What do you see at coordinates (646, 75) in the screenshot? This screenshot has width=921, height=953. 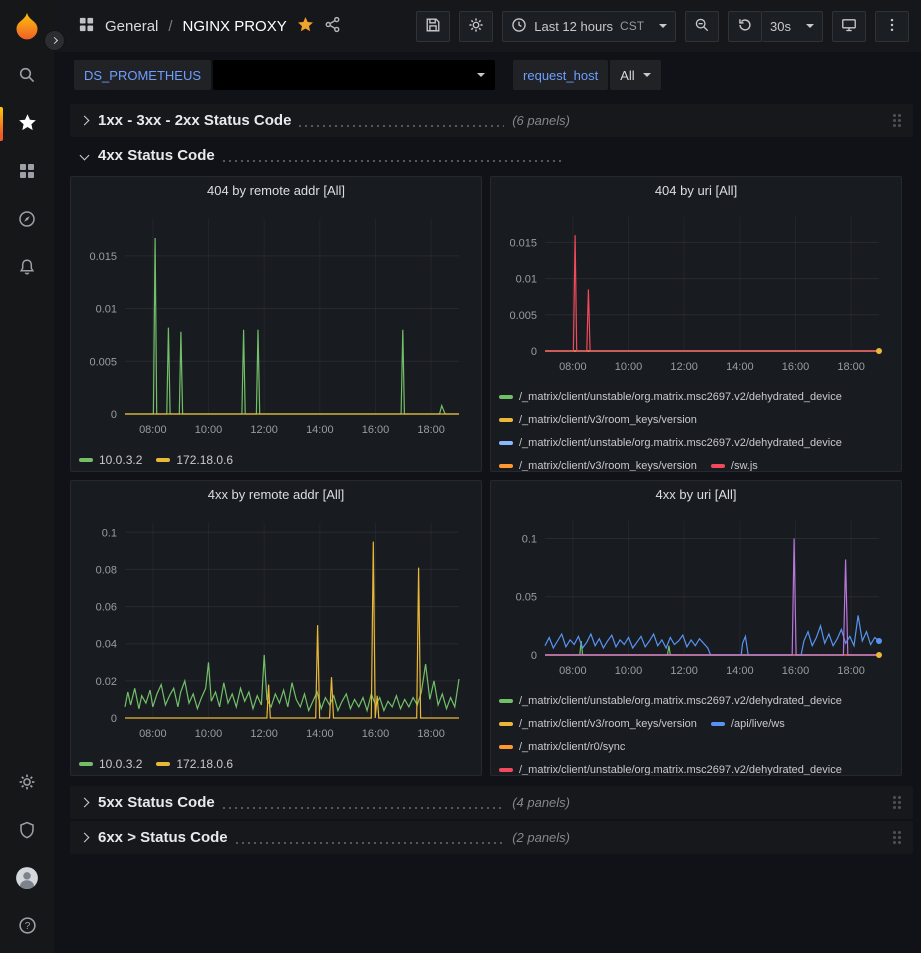 I see `chevron-down-icon` at bounding box center [646, 75].